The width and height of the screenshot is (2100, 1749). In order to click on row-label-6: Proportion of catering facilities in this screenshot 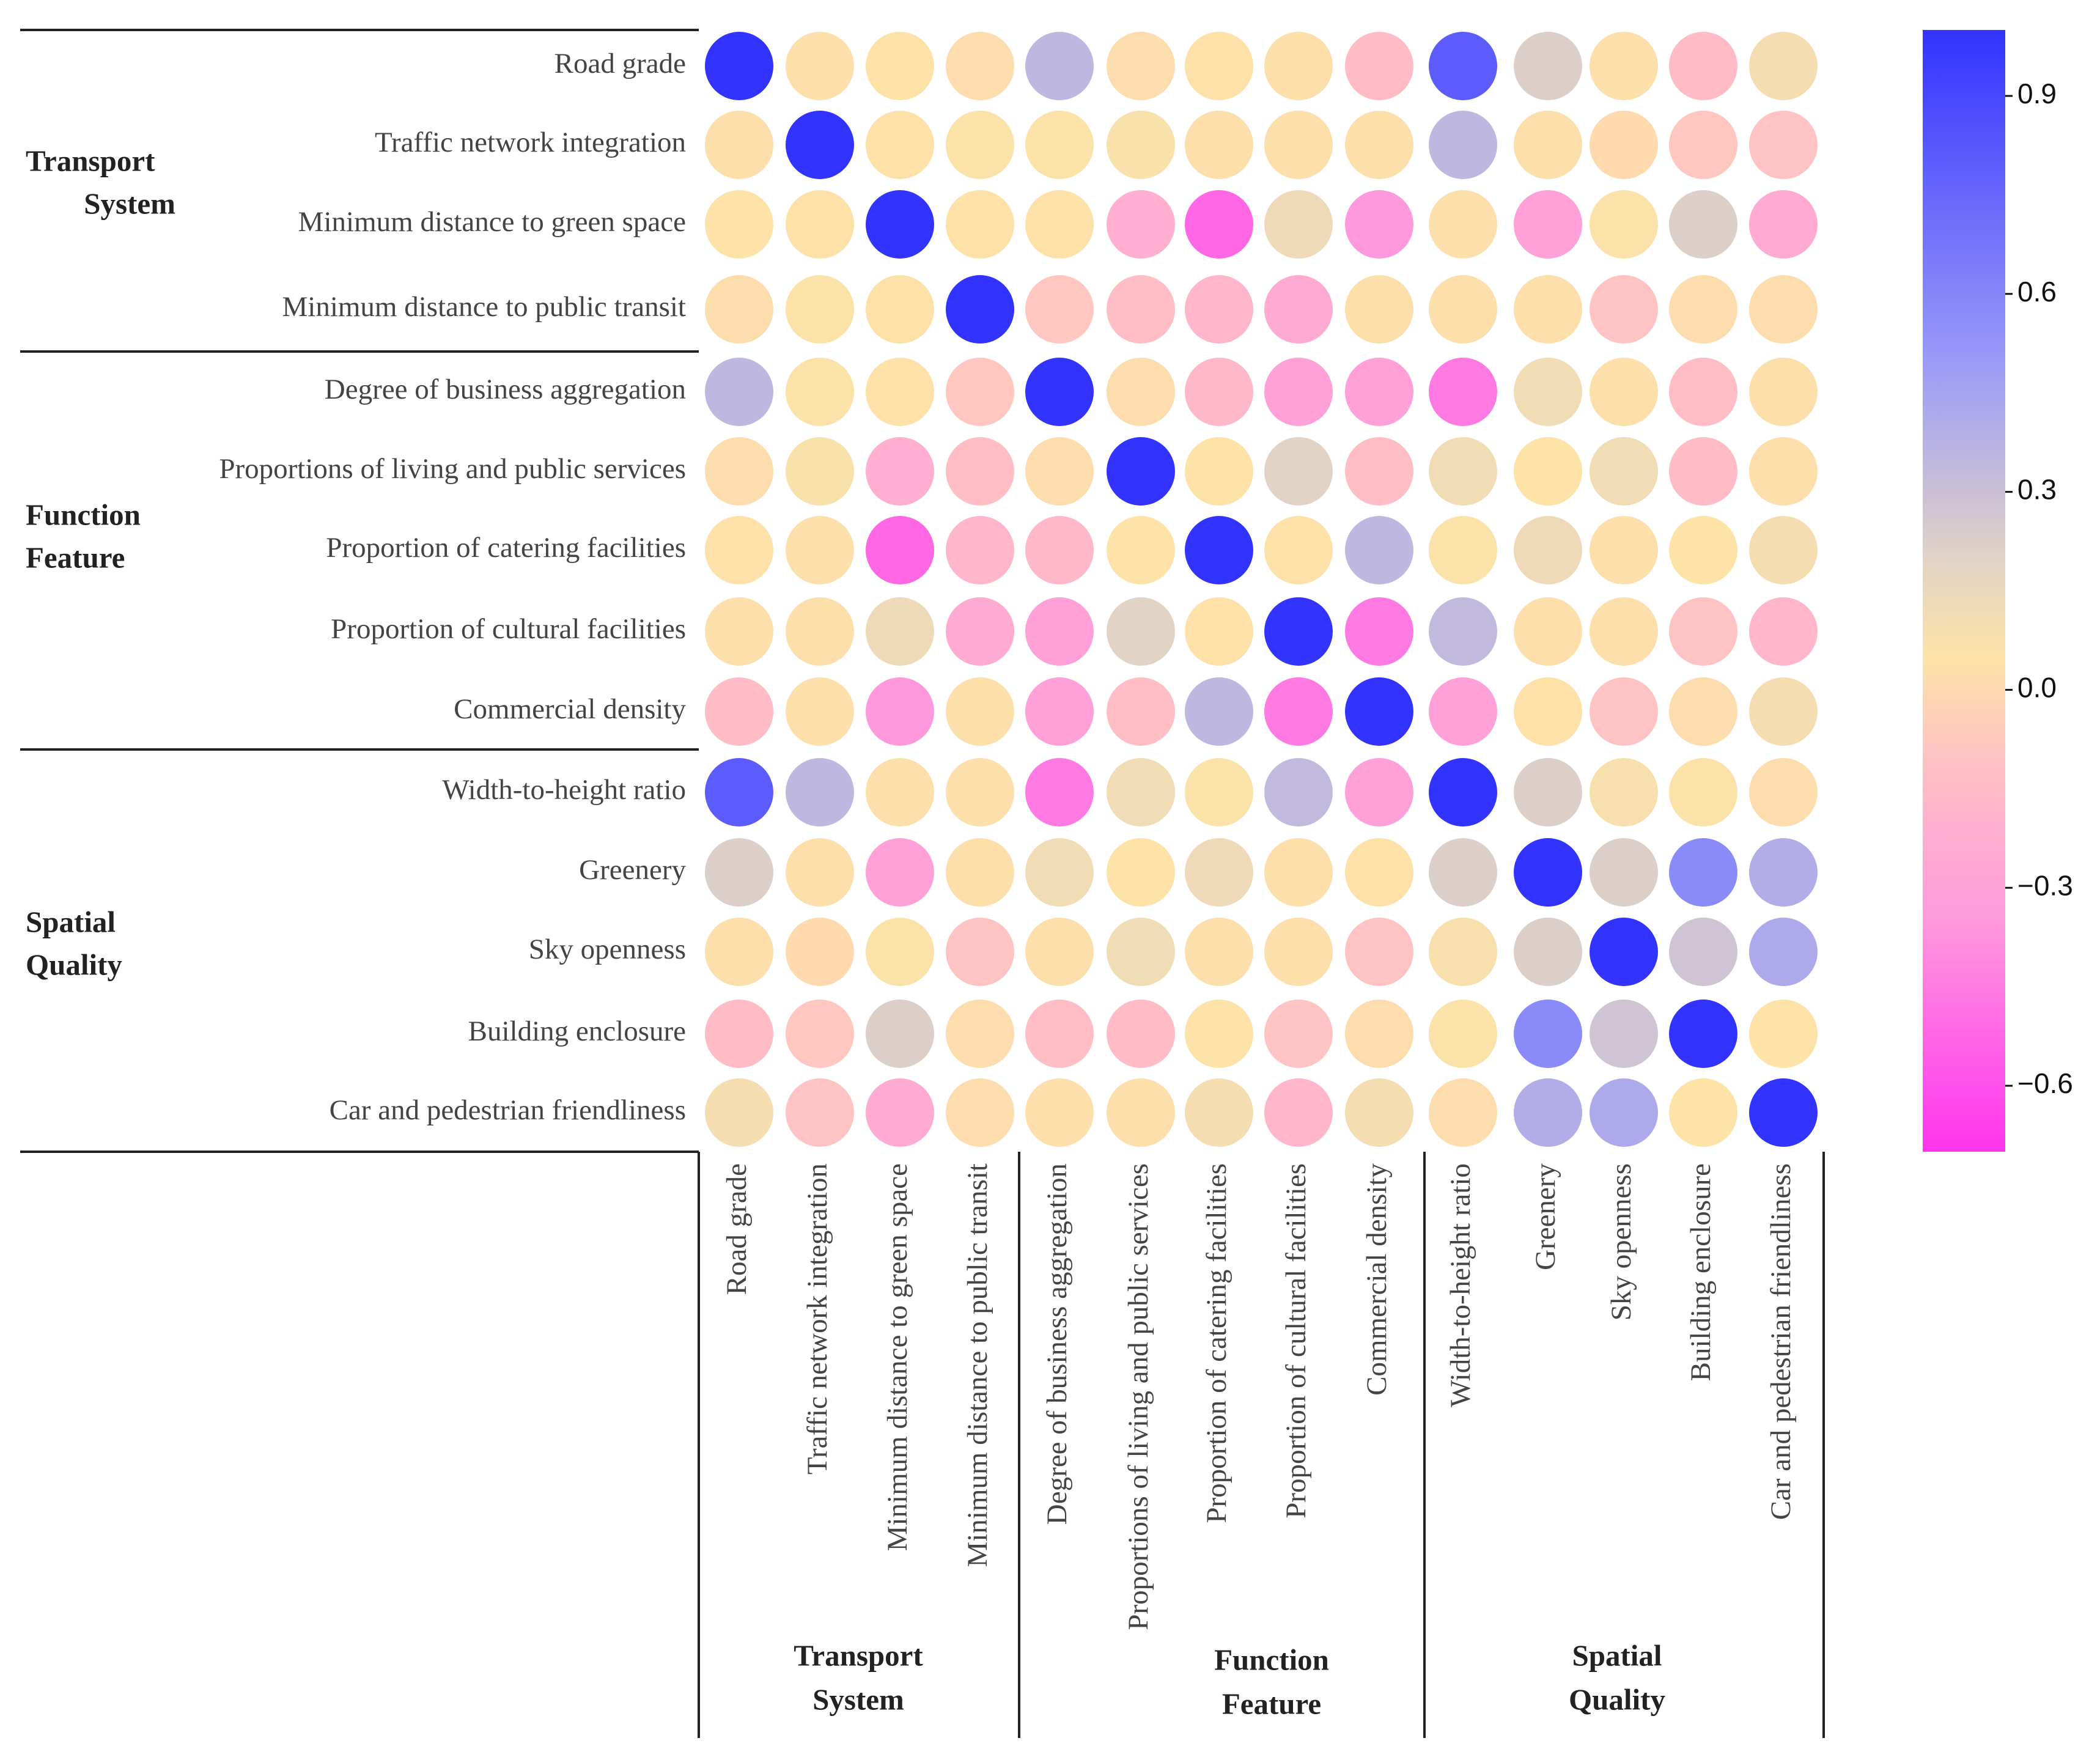, I will do `click(506, 548)`.